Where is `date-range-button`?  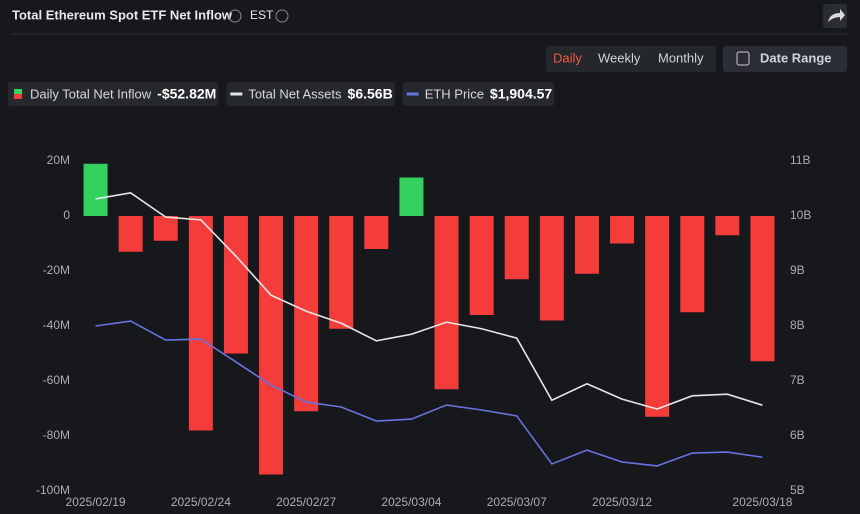 date-range-button is located at coordinates (785, 59).